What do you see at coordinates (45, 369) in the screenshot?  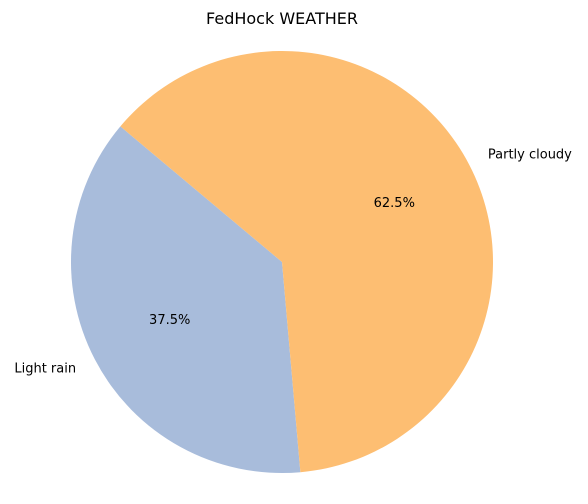 I see `slice-label: Light rain` at bounding box center [45, 369].